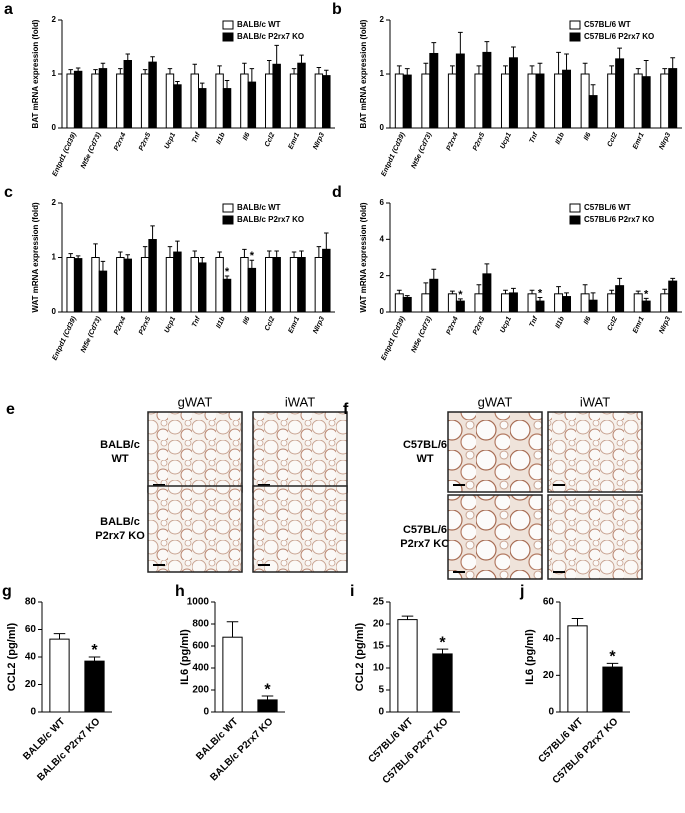 This screenshot has height=813, width=685. I want to click on panel-letter: j, so click(521, 591).